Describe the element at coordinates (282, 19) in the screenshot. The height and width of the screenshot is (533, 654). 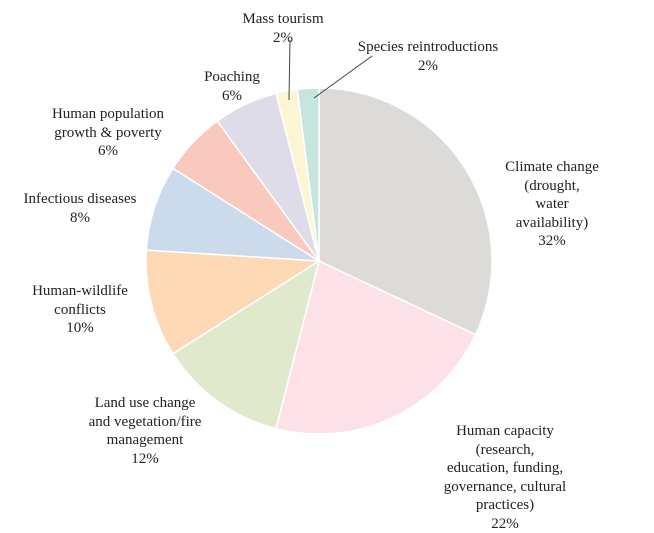
I see `category-label: Mass tourism` at that location.